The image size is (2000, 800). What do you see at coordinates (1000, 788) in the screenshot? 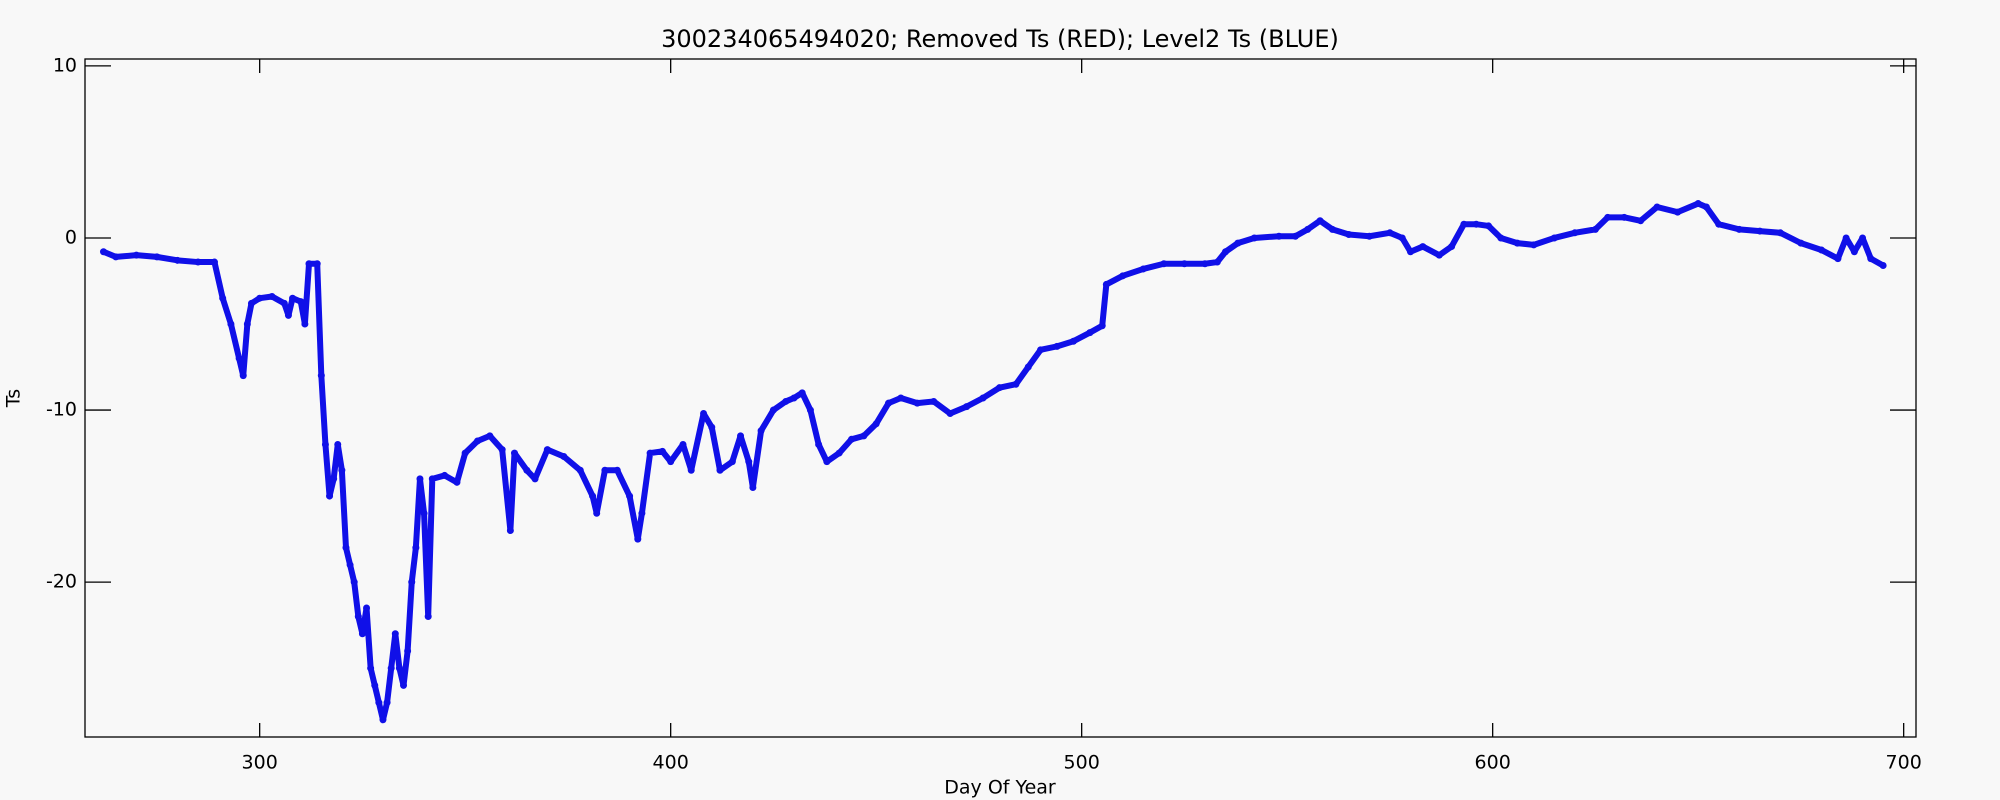
I see `x-axis-label: Day Of Year` at bounding box center [1000, 788].